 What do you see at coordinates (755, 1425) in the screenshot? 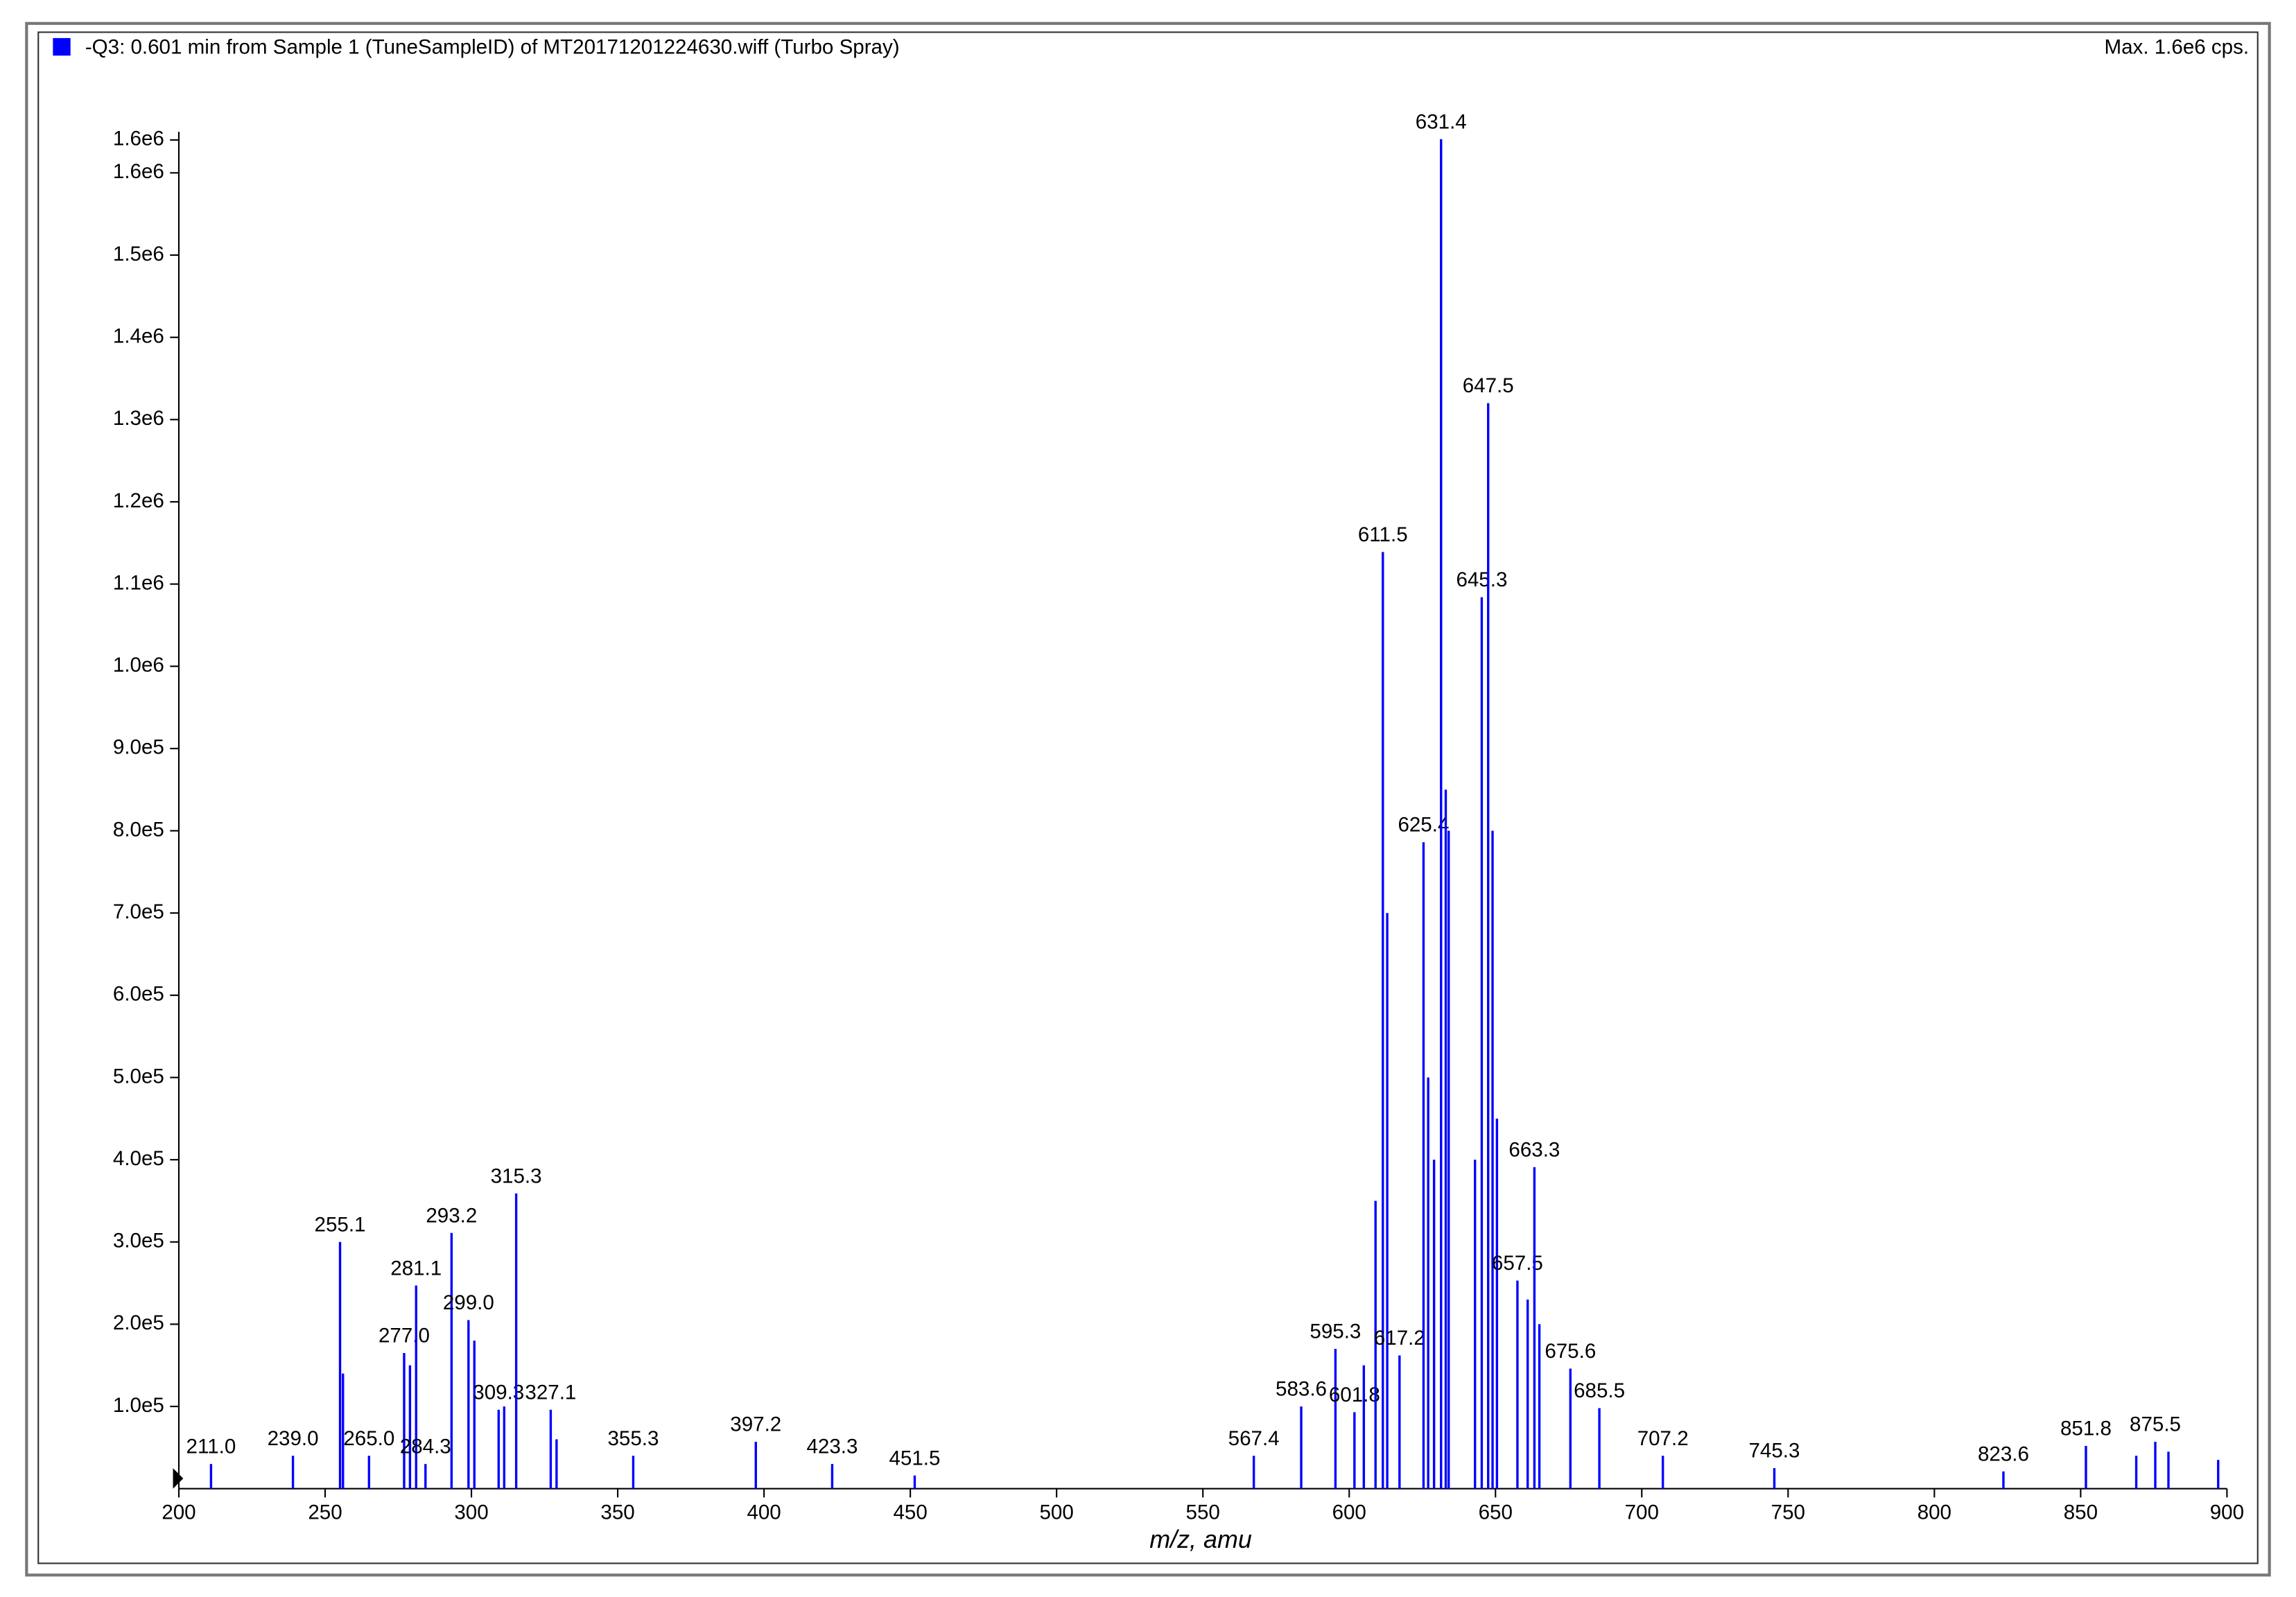
I see `peak-label: 397.2` at bounding box center [755, 1425].